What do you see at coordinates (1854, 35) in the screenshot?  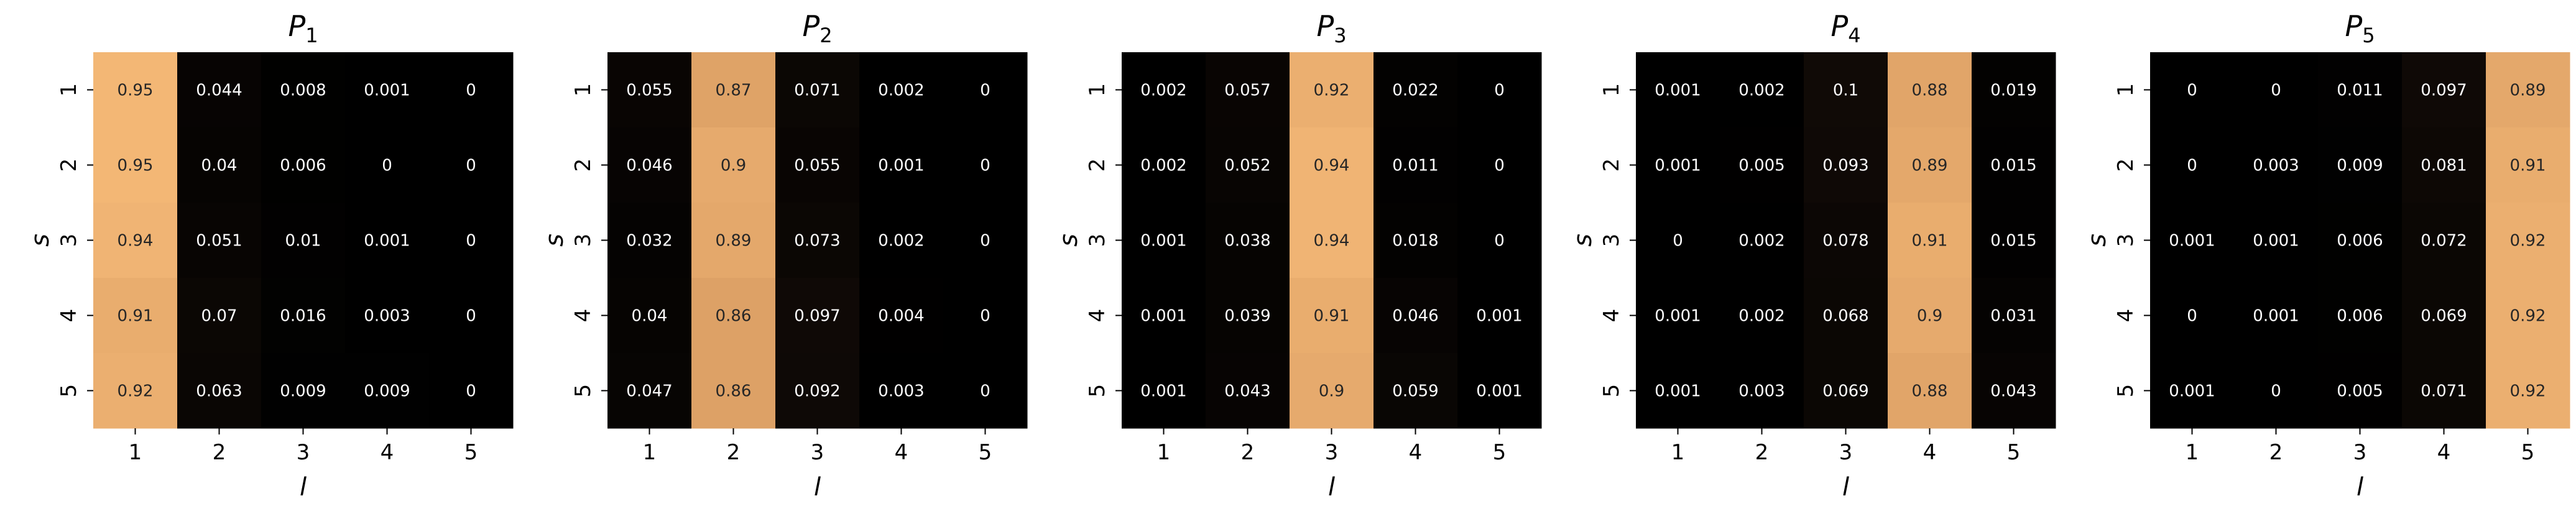 I see `panel-title-subscript: 4` at bounding box center [1854, 35].